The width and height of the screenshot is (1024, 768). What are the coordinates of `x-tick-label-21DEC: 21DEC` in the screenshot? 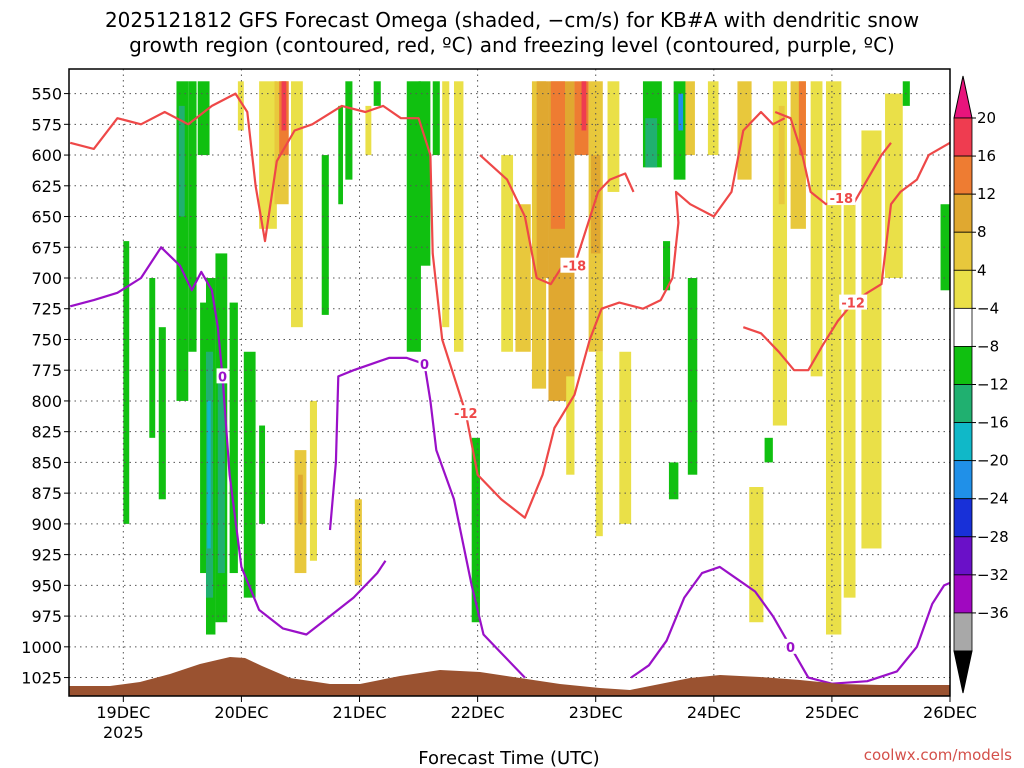 It's located at (360, 712).